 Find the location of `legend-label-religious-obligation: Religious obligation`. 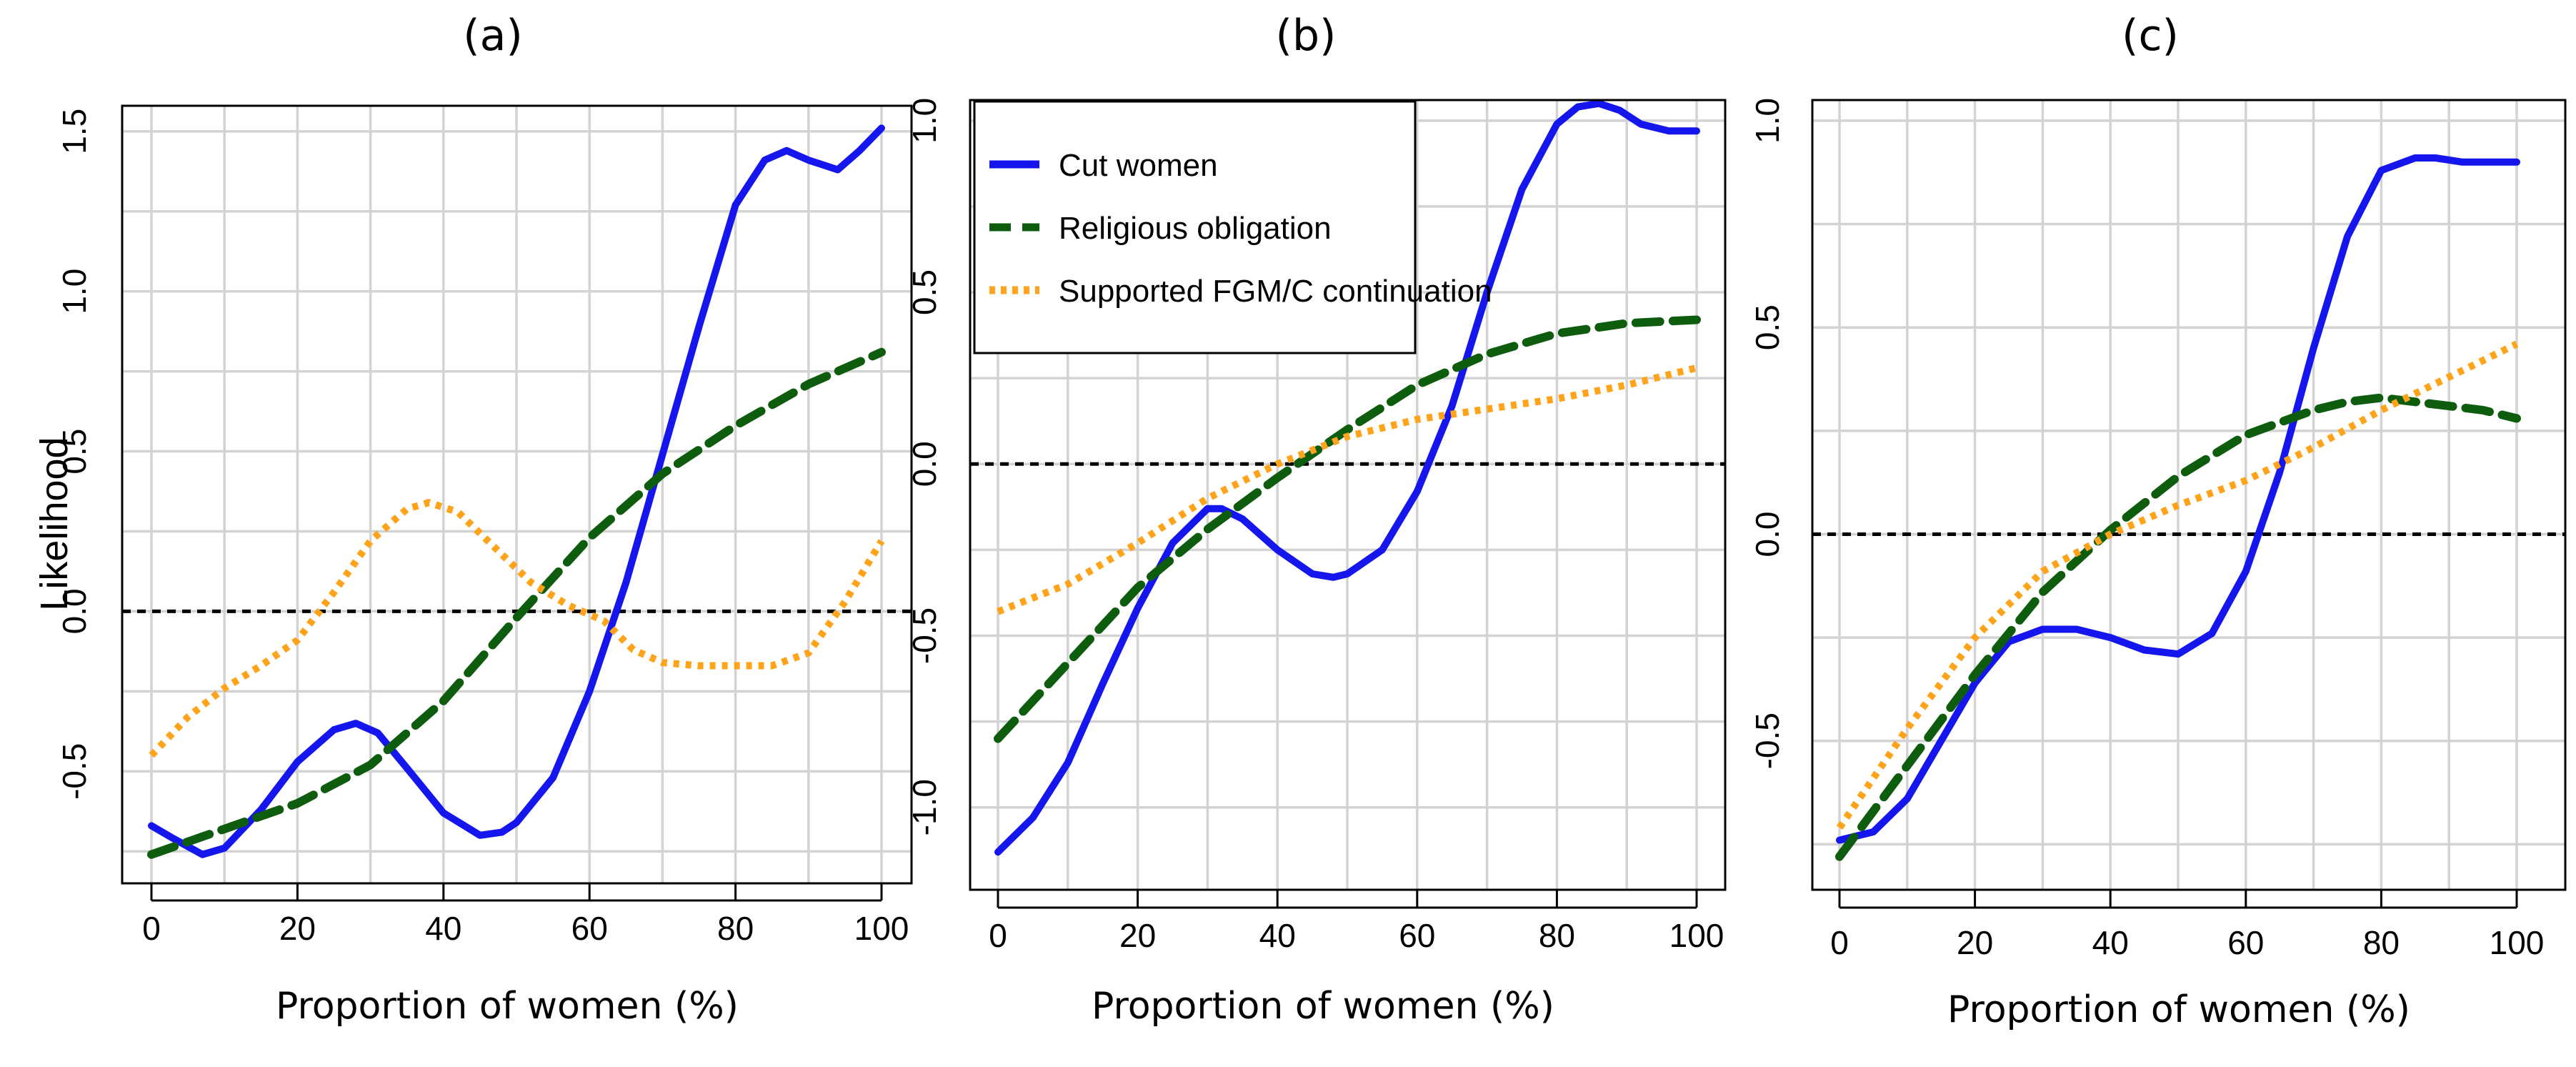

legend-label-religious-obligation: Religious obligation is located at coordinates (1196, 228).